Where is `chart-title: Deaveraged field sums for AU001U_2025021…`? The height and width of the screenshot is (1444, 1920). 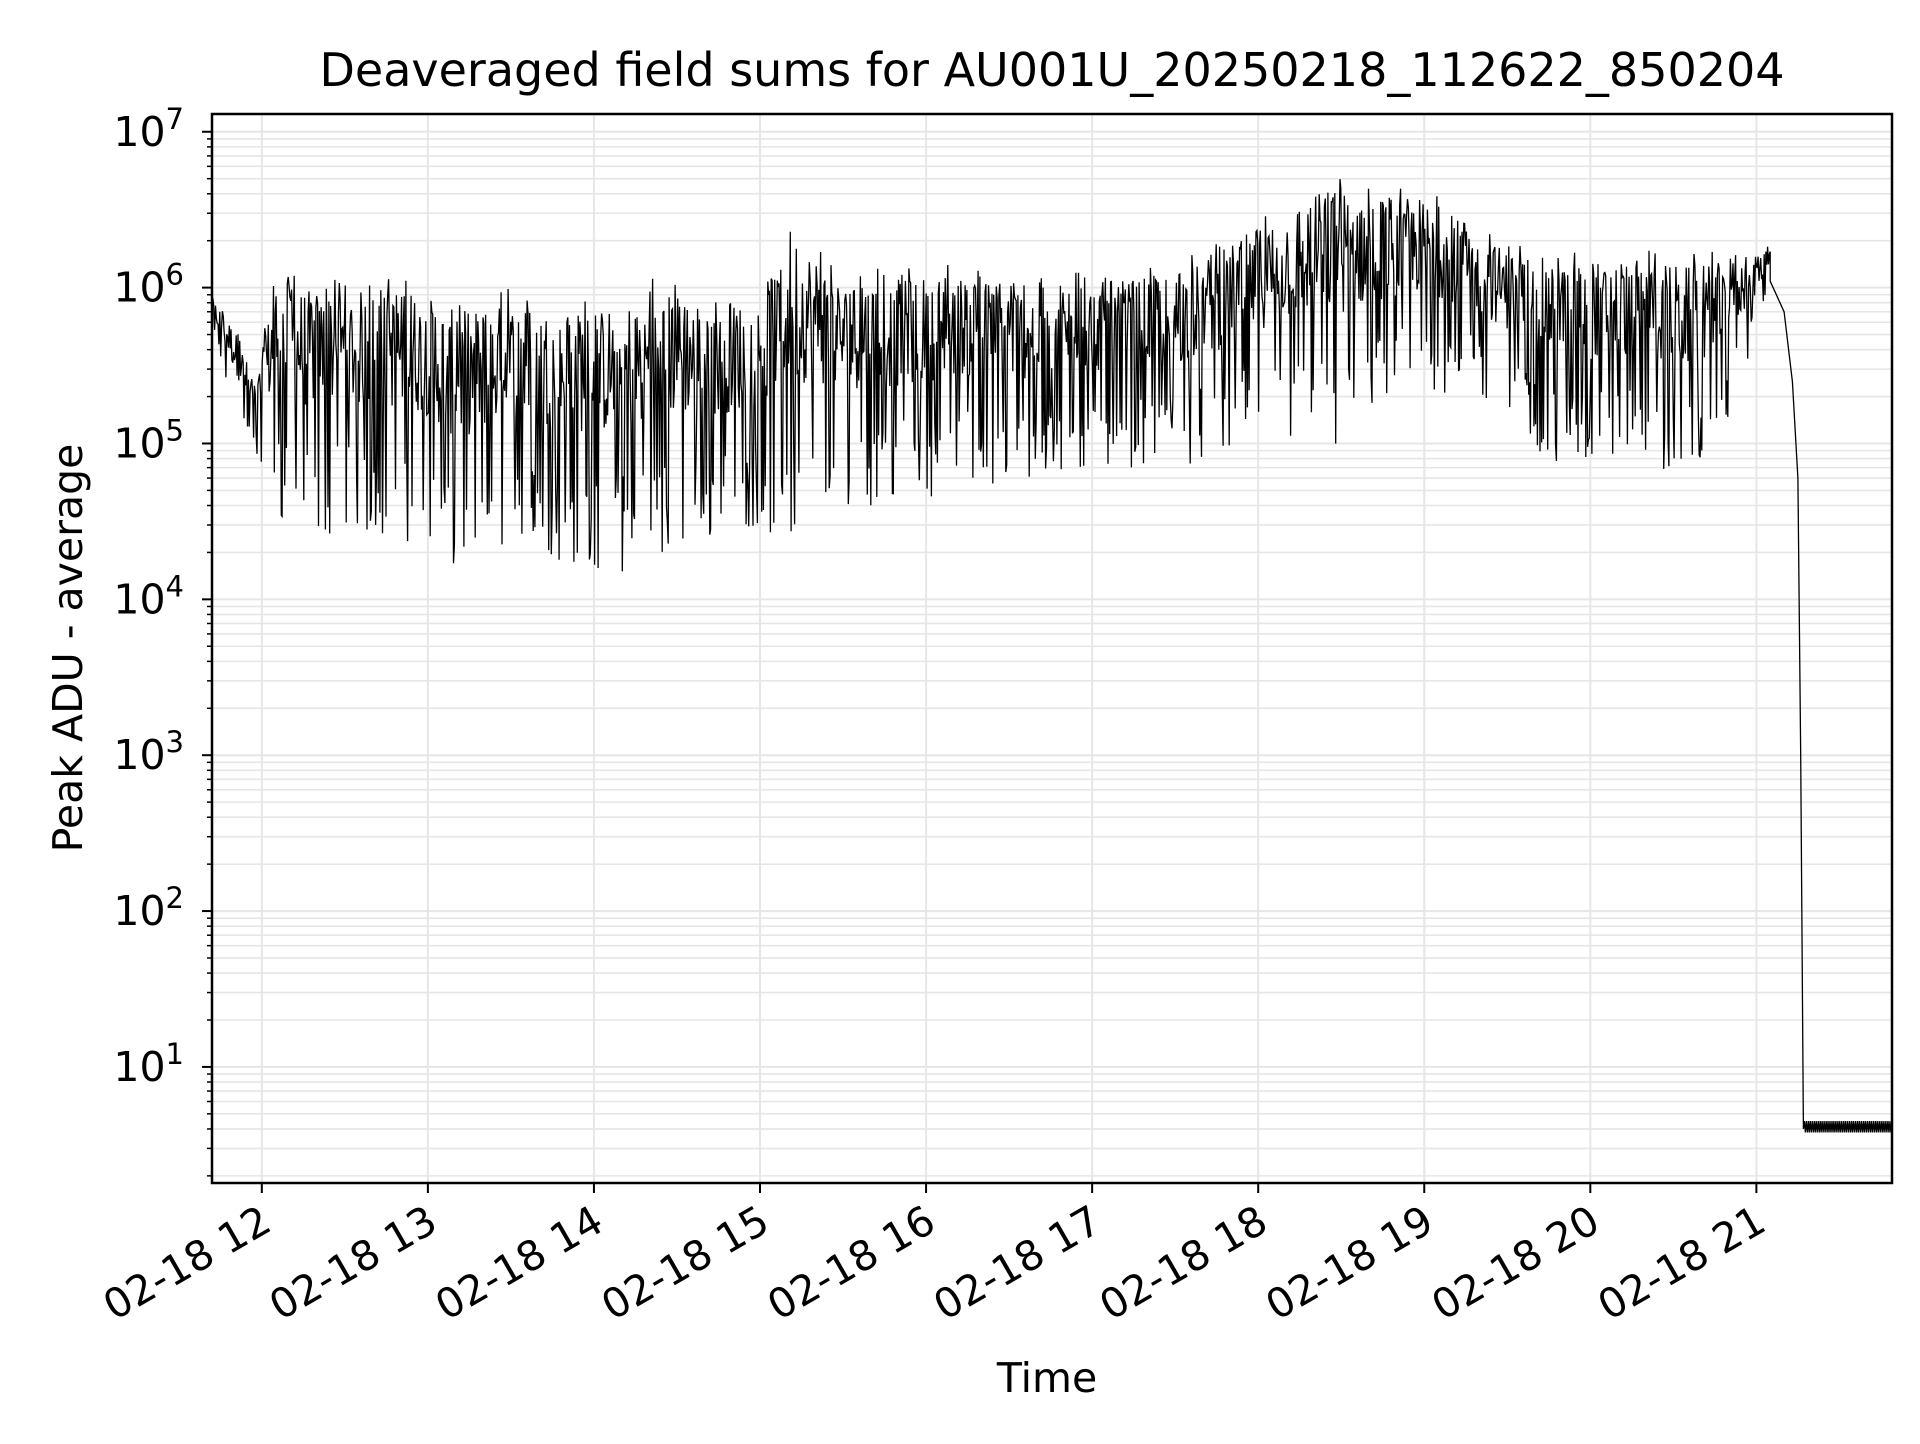
chart-title: Deaveraged field sums for AU001U_2025021… is located at coordinates (1051, 70).